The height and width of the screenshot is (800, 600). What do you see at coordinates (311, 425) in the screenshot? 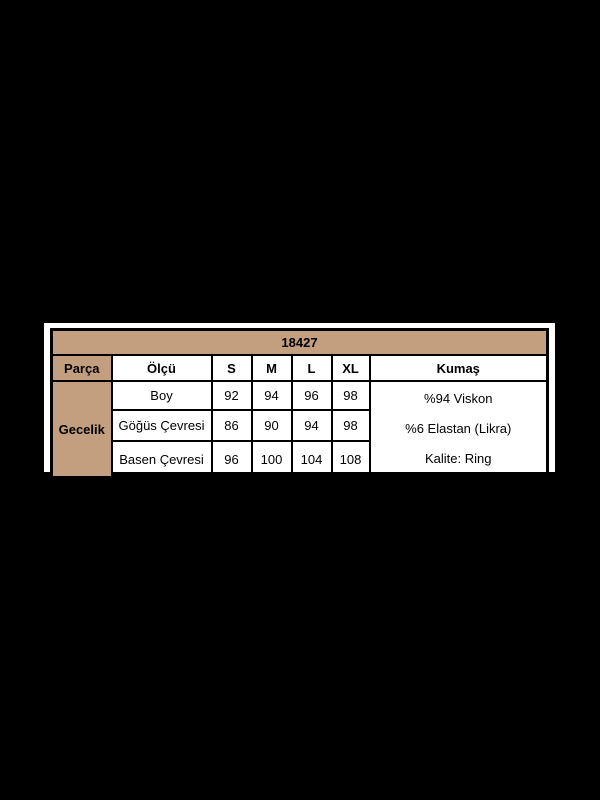
I see `value-gogus-l: 94` at bounding box center [311, 425].